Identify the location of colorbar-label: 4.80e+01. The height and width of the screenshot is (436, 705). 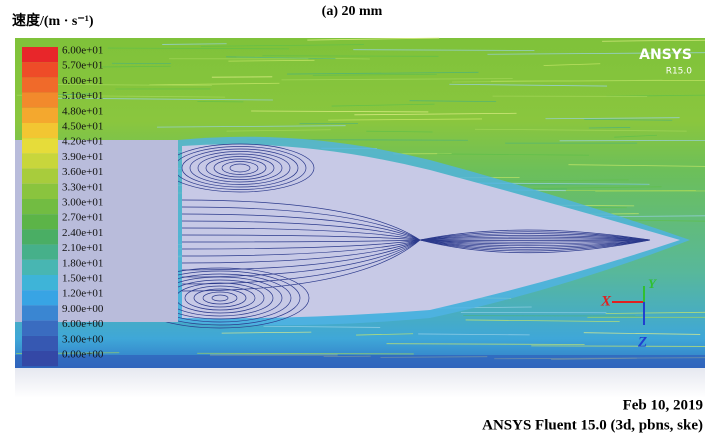
(82, 111).